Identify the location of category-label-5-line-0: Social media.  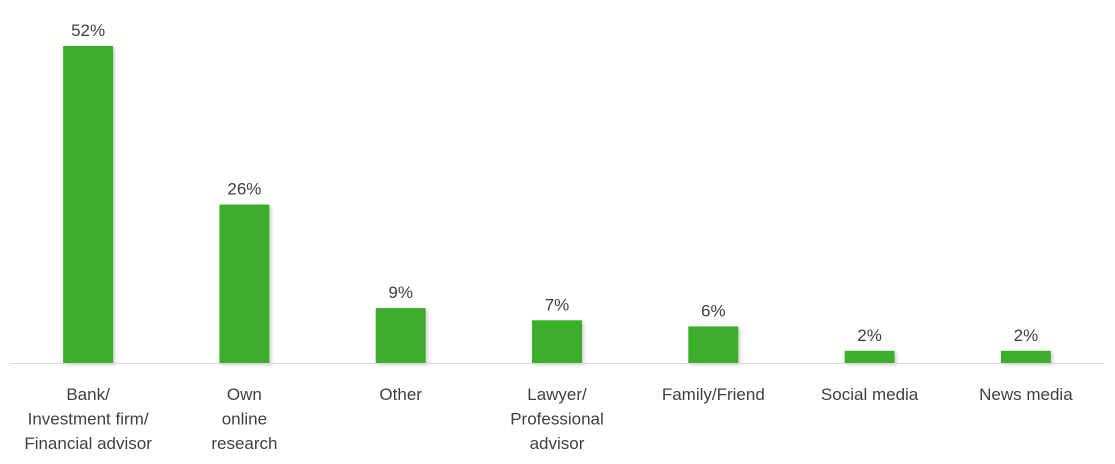
(870, 394).